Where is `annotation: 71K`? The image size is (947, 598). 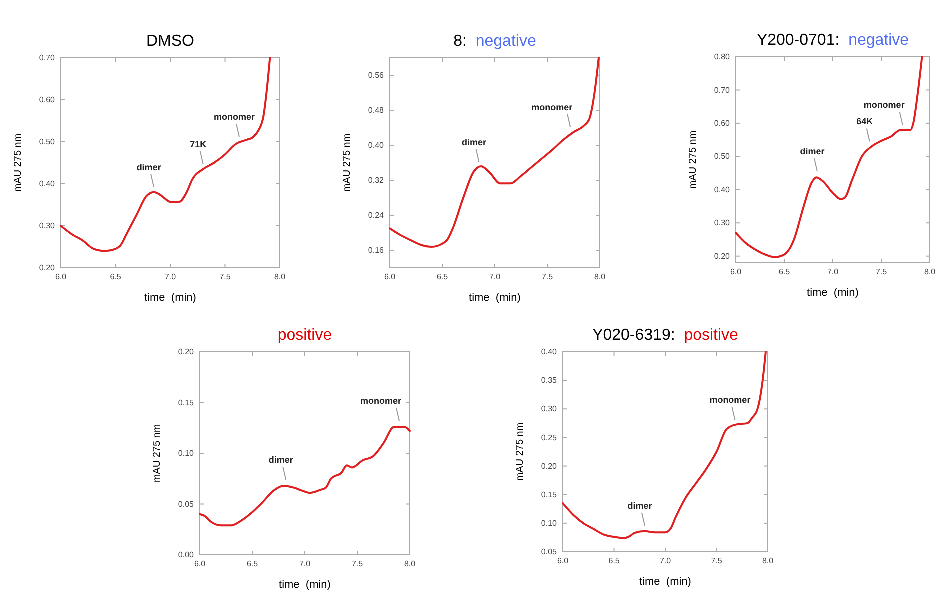 annotation: 71K is located at coordinates (199, 144).